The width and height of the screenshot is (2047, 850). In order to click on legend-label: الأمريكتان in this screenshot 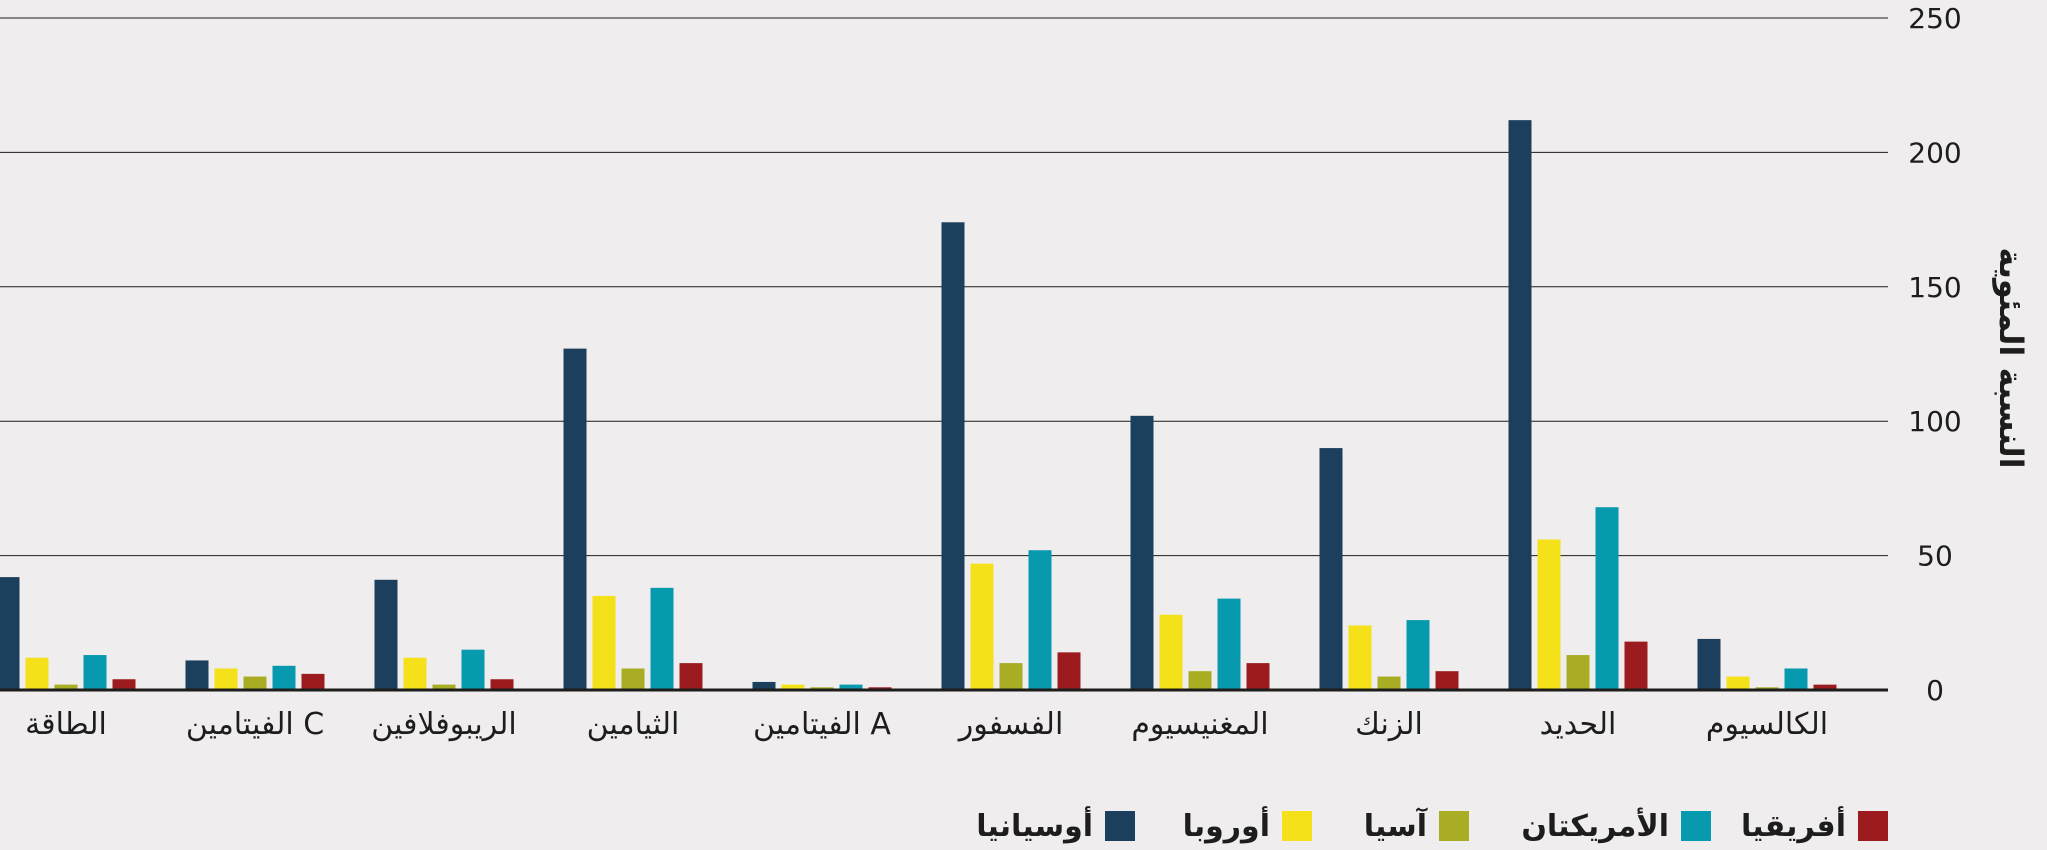, I will do `click(1595, 825)`.